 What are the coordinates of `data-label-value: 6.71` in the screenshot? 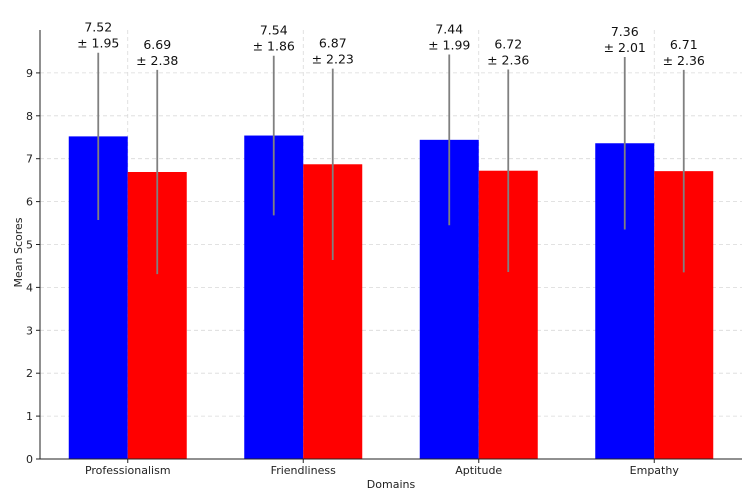 It's located at (684, 44).